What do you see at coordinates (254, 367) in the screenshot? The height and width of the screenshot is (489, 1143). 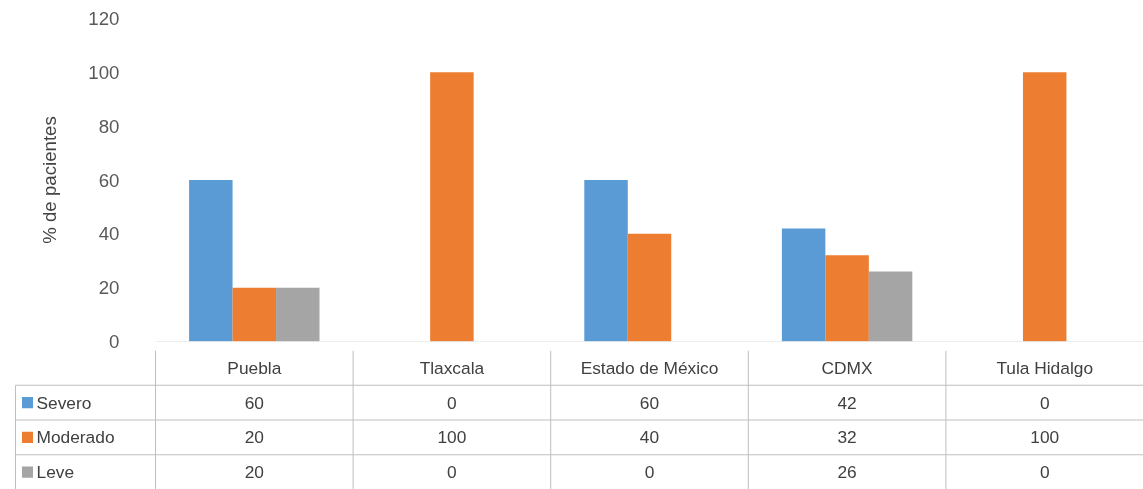 I see `x-tick-label: Puebla` at bounding box center [254, 367].